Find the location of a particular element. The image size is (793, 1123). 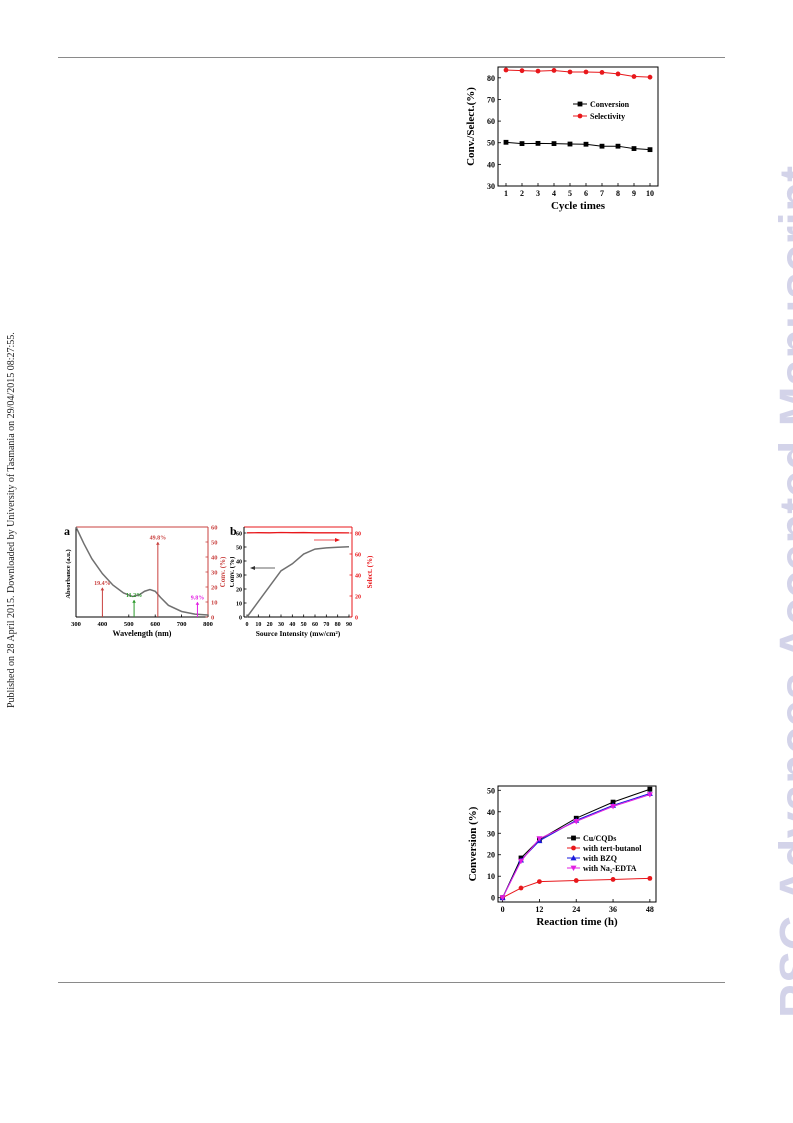

x-tick-label: 1 is located at coordinates (506, 193).